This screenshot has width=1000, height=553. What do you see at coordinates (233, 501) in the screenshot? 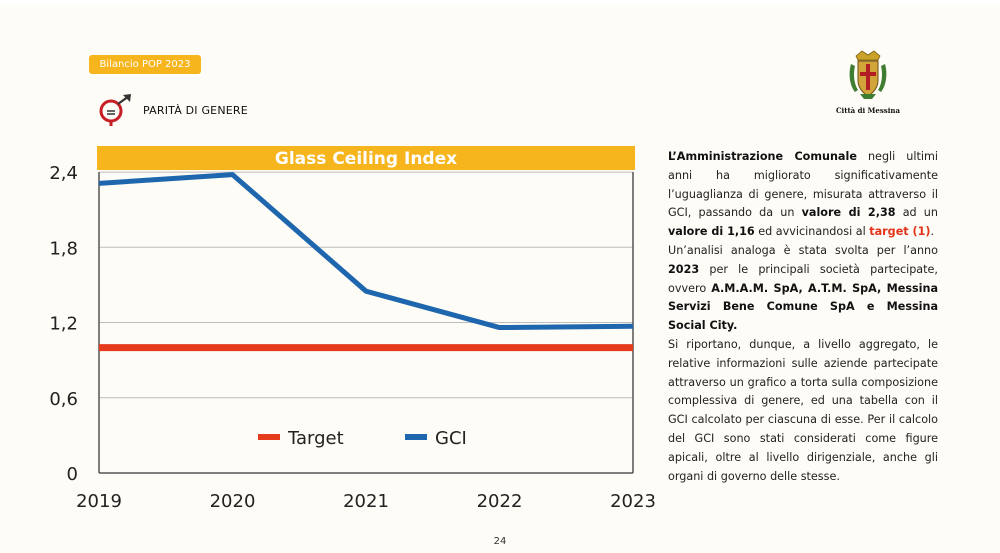
I see `x-tick-label: 2020` at bounding box center [233, 501].